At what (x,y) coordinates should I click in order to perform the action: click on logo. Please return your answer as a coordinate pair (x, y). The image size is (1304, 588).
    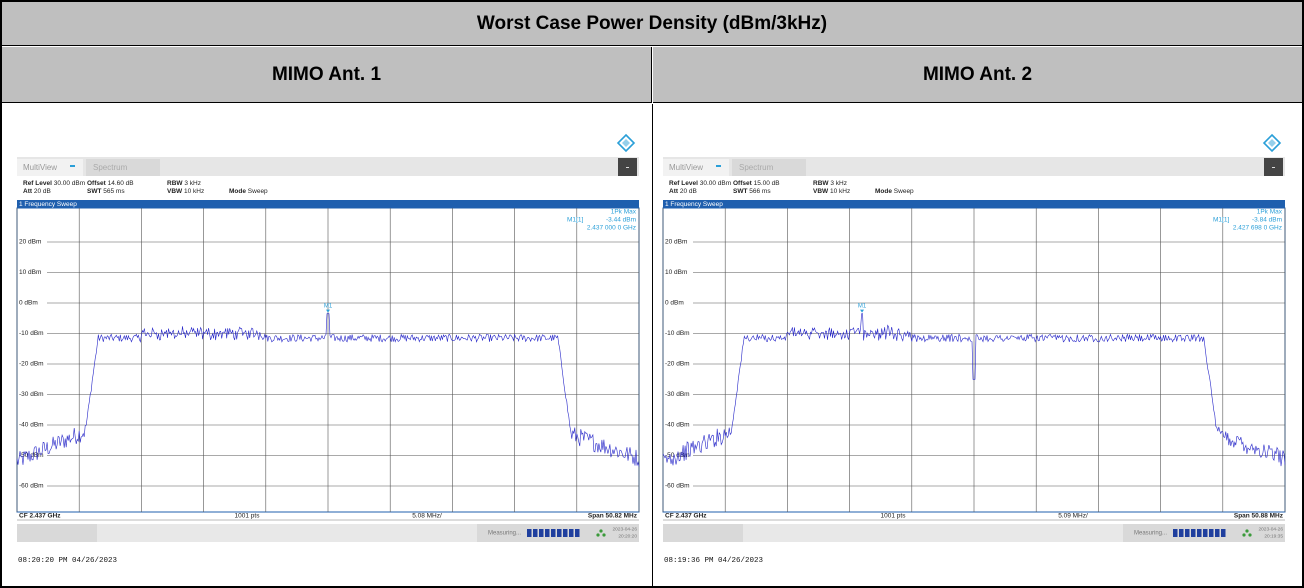
    Looking at the image, I should click on (1272, 143).